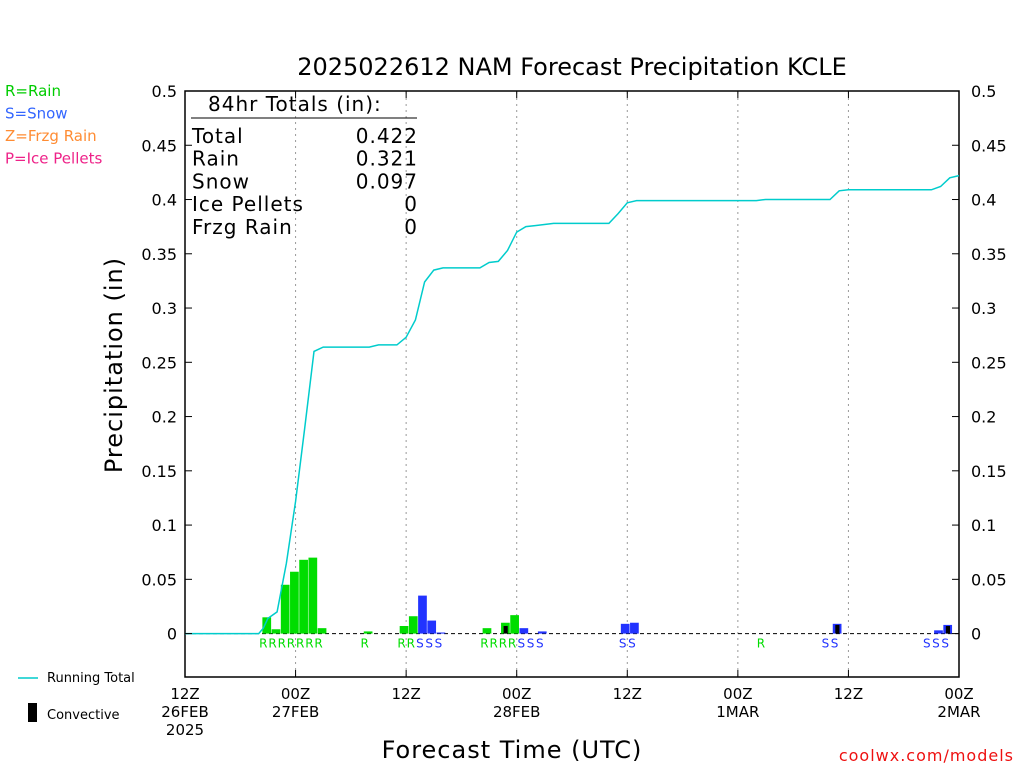  What do you see at coordinates (33, 91) in the screenshot?
I see `precip-type-legend-item: R=Rain` at bounding box center [33, 91].